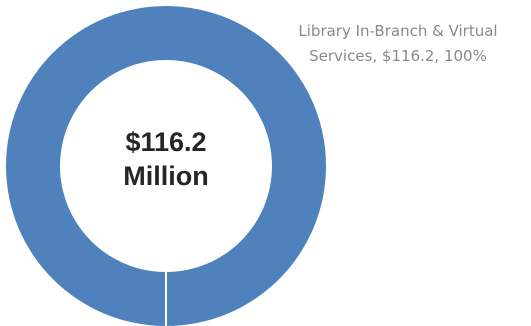 The image size is (531, 326). I want to click on center-label-value: $116.2, so click(165, 142).